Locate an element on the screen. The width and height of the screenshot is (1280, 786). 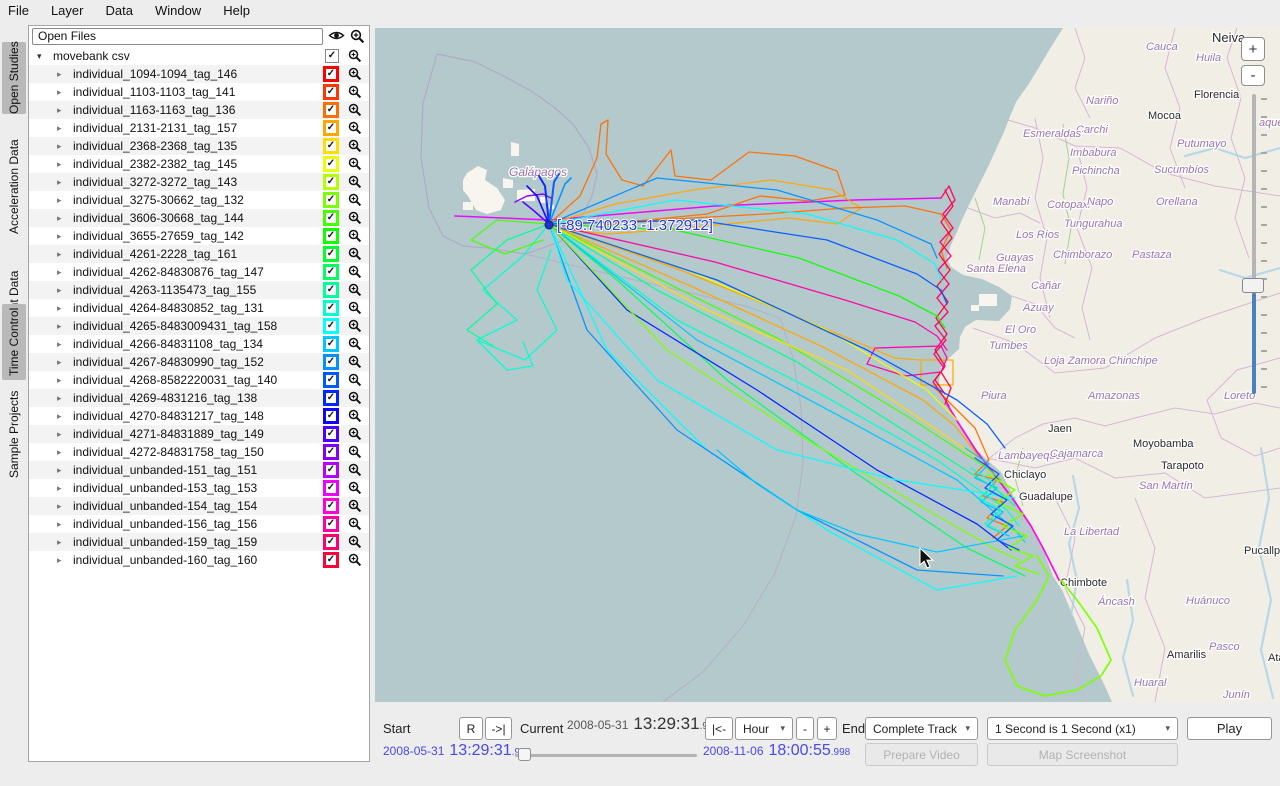
menu-item-help: Help is located at coordinates (236, 10).